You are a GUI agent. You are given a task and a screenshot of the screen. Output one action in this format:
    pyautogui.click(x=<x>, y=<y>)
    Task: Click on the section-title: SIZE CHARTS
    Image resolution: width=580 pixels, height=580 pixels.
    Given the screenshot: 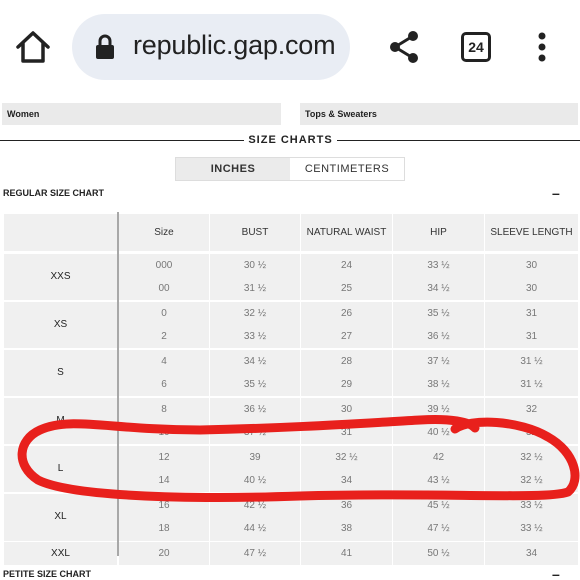 What is the action you would take?
    pyautogui.click(x=290, y=140)
    